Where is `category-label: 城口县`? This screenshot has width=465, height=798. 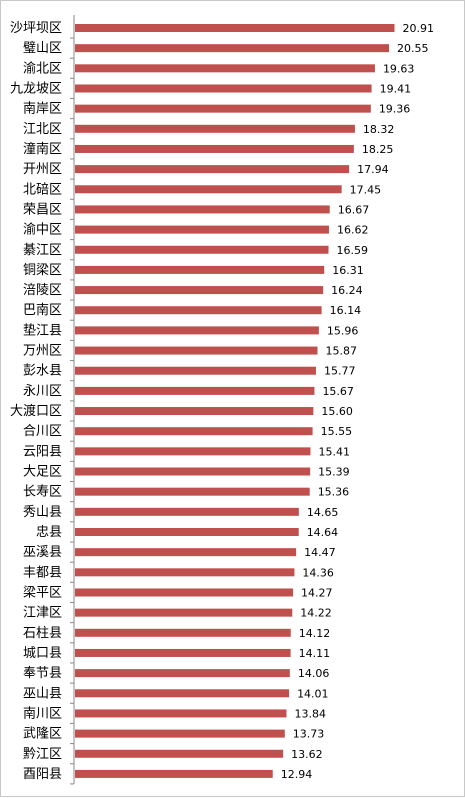 category-label: 城口县 is located at coordinates (42, 653).